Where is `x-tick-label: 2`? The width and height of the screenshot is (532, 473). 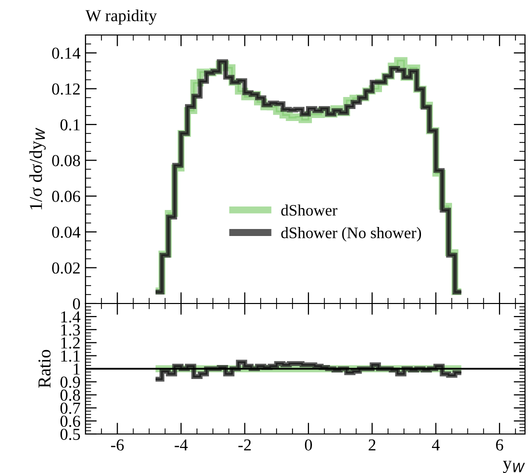
x-tick-label: 2 is located at coordinates (372, 444).